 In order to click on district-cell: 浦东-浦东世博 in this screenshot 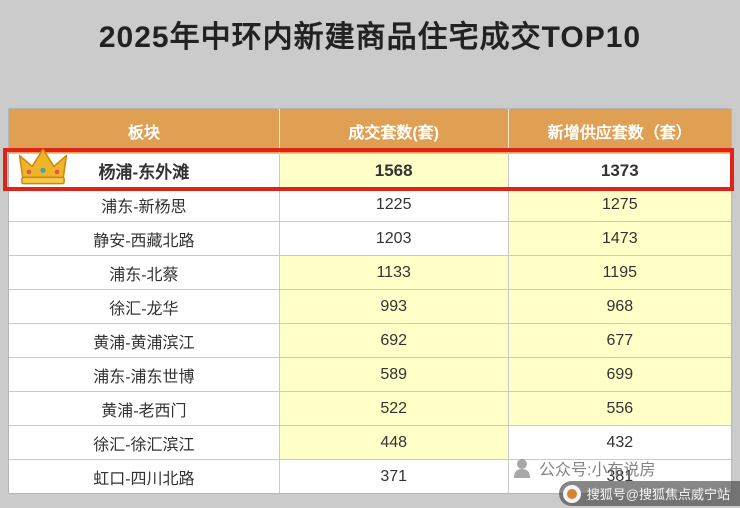, I will do `click(144, 374)`.